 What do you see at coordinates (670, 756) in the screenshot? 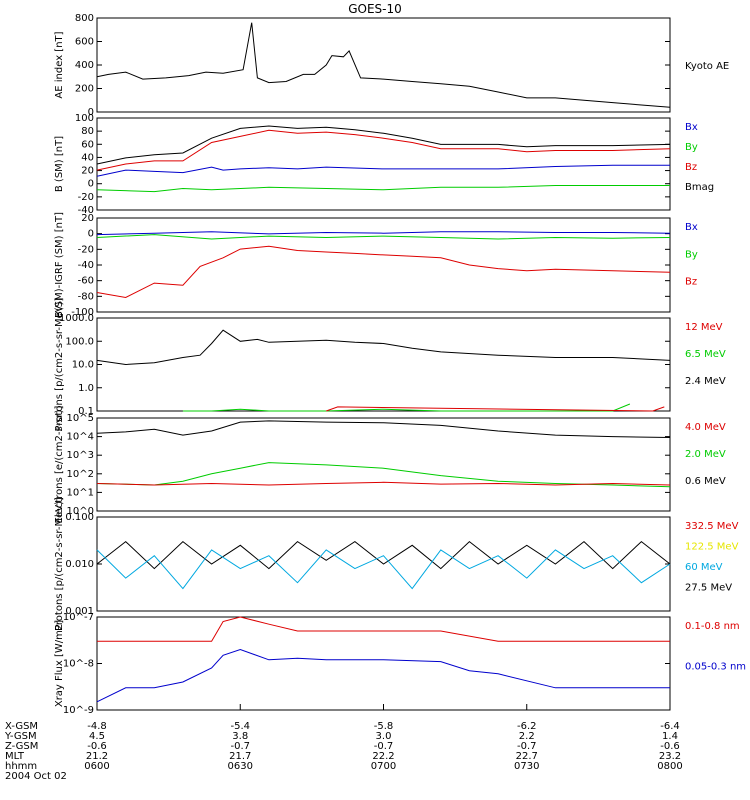
I see `x-row-value: 23.2` at bounding box center [670, 756].